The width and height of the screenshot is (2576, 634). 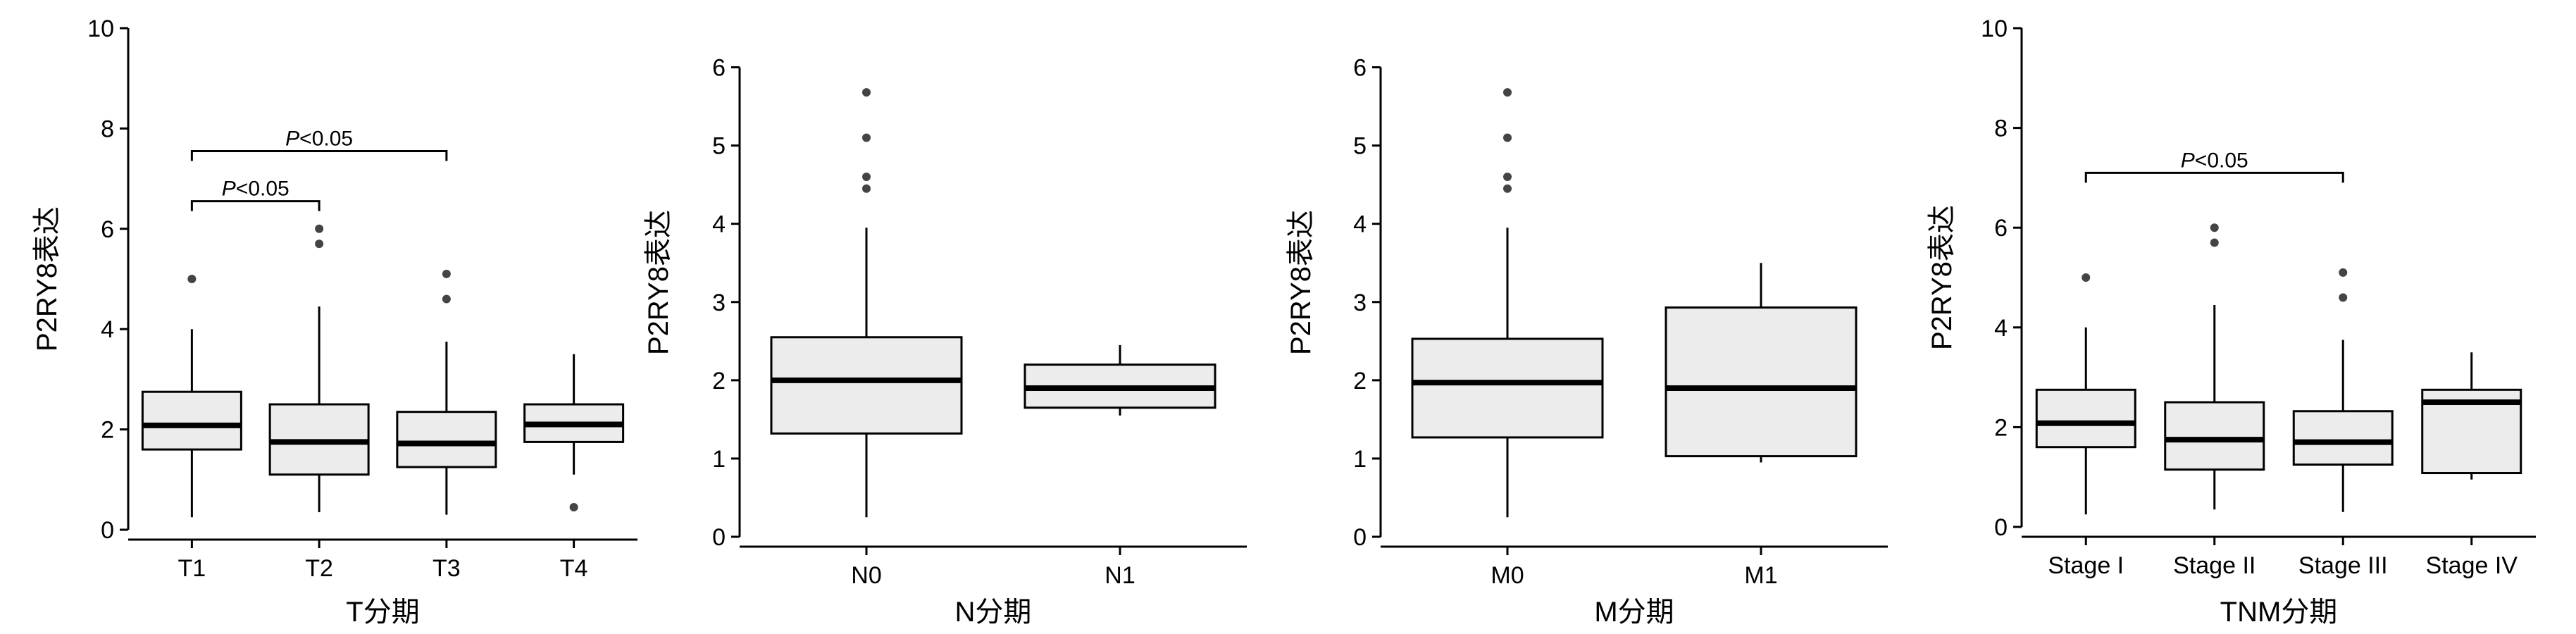 What do you see at coordinates (1634, 612) in the screenshot?
I see `x-axis-title: M分期` at bounding box center [1634, 612].